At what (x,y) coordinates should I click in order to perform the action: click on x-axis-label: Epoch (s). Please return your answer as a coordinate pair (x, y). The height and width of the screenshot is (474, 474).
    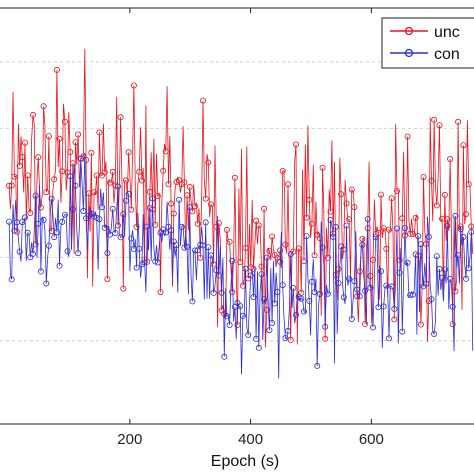
    Looking at the image, I should click on (245, 461).